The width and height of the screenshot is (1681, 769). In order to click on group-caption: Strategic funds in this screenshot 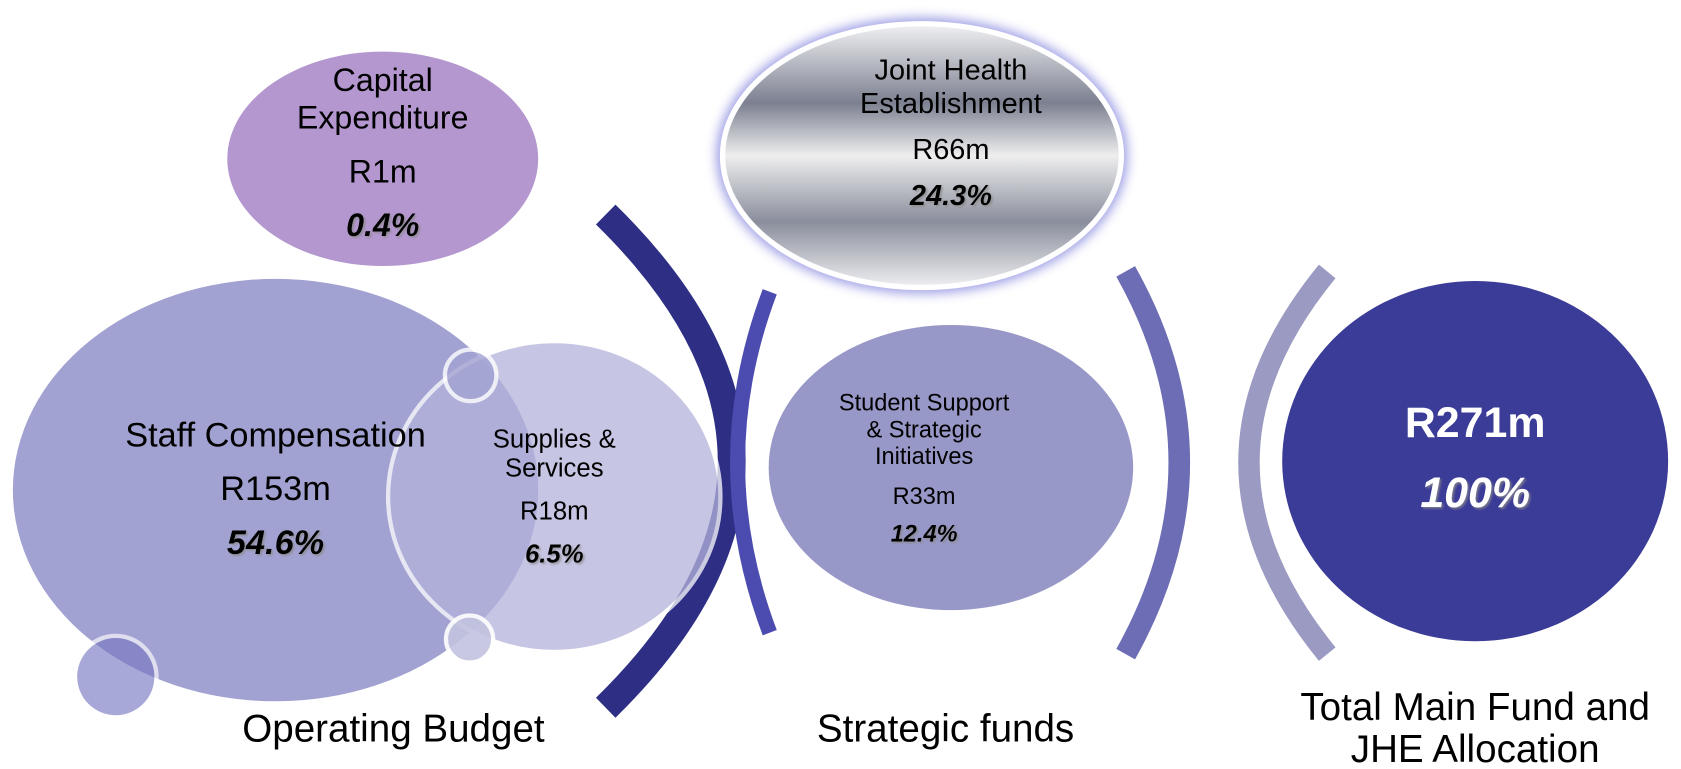, I will do `click(945, 729)`.